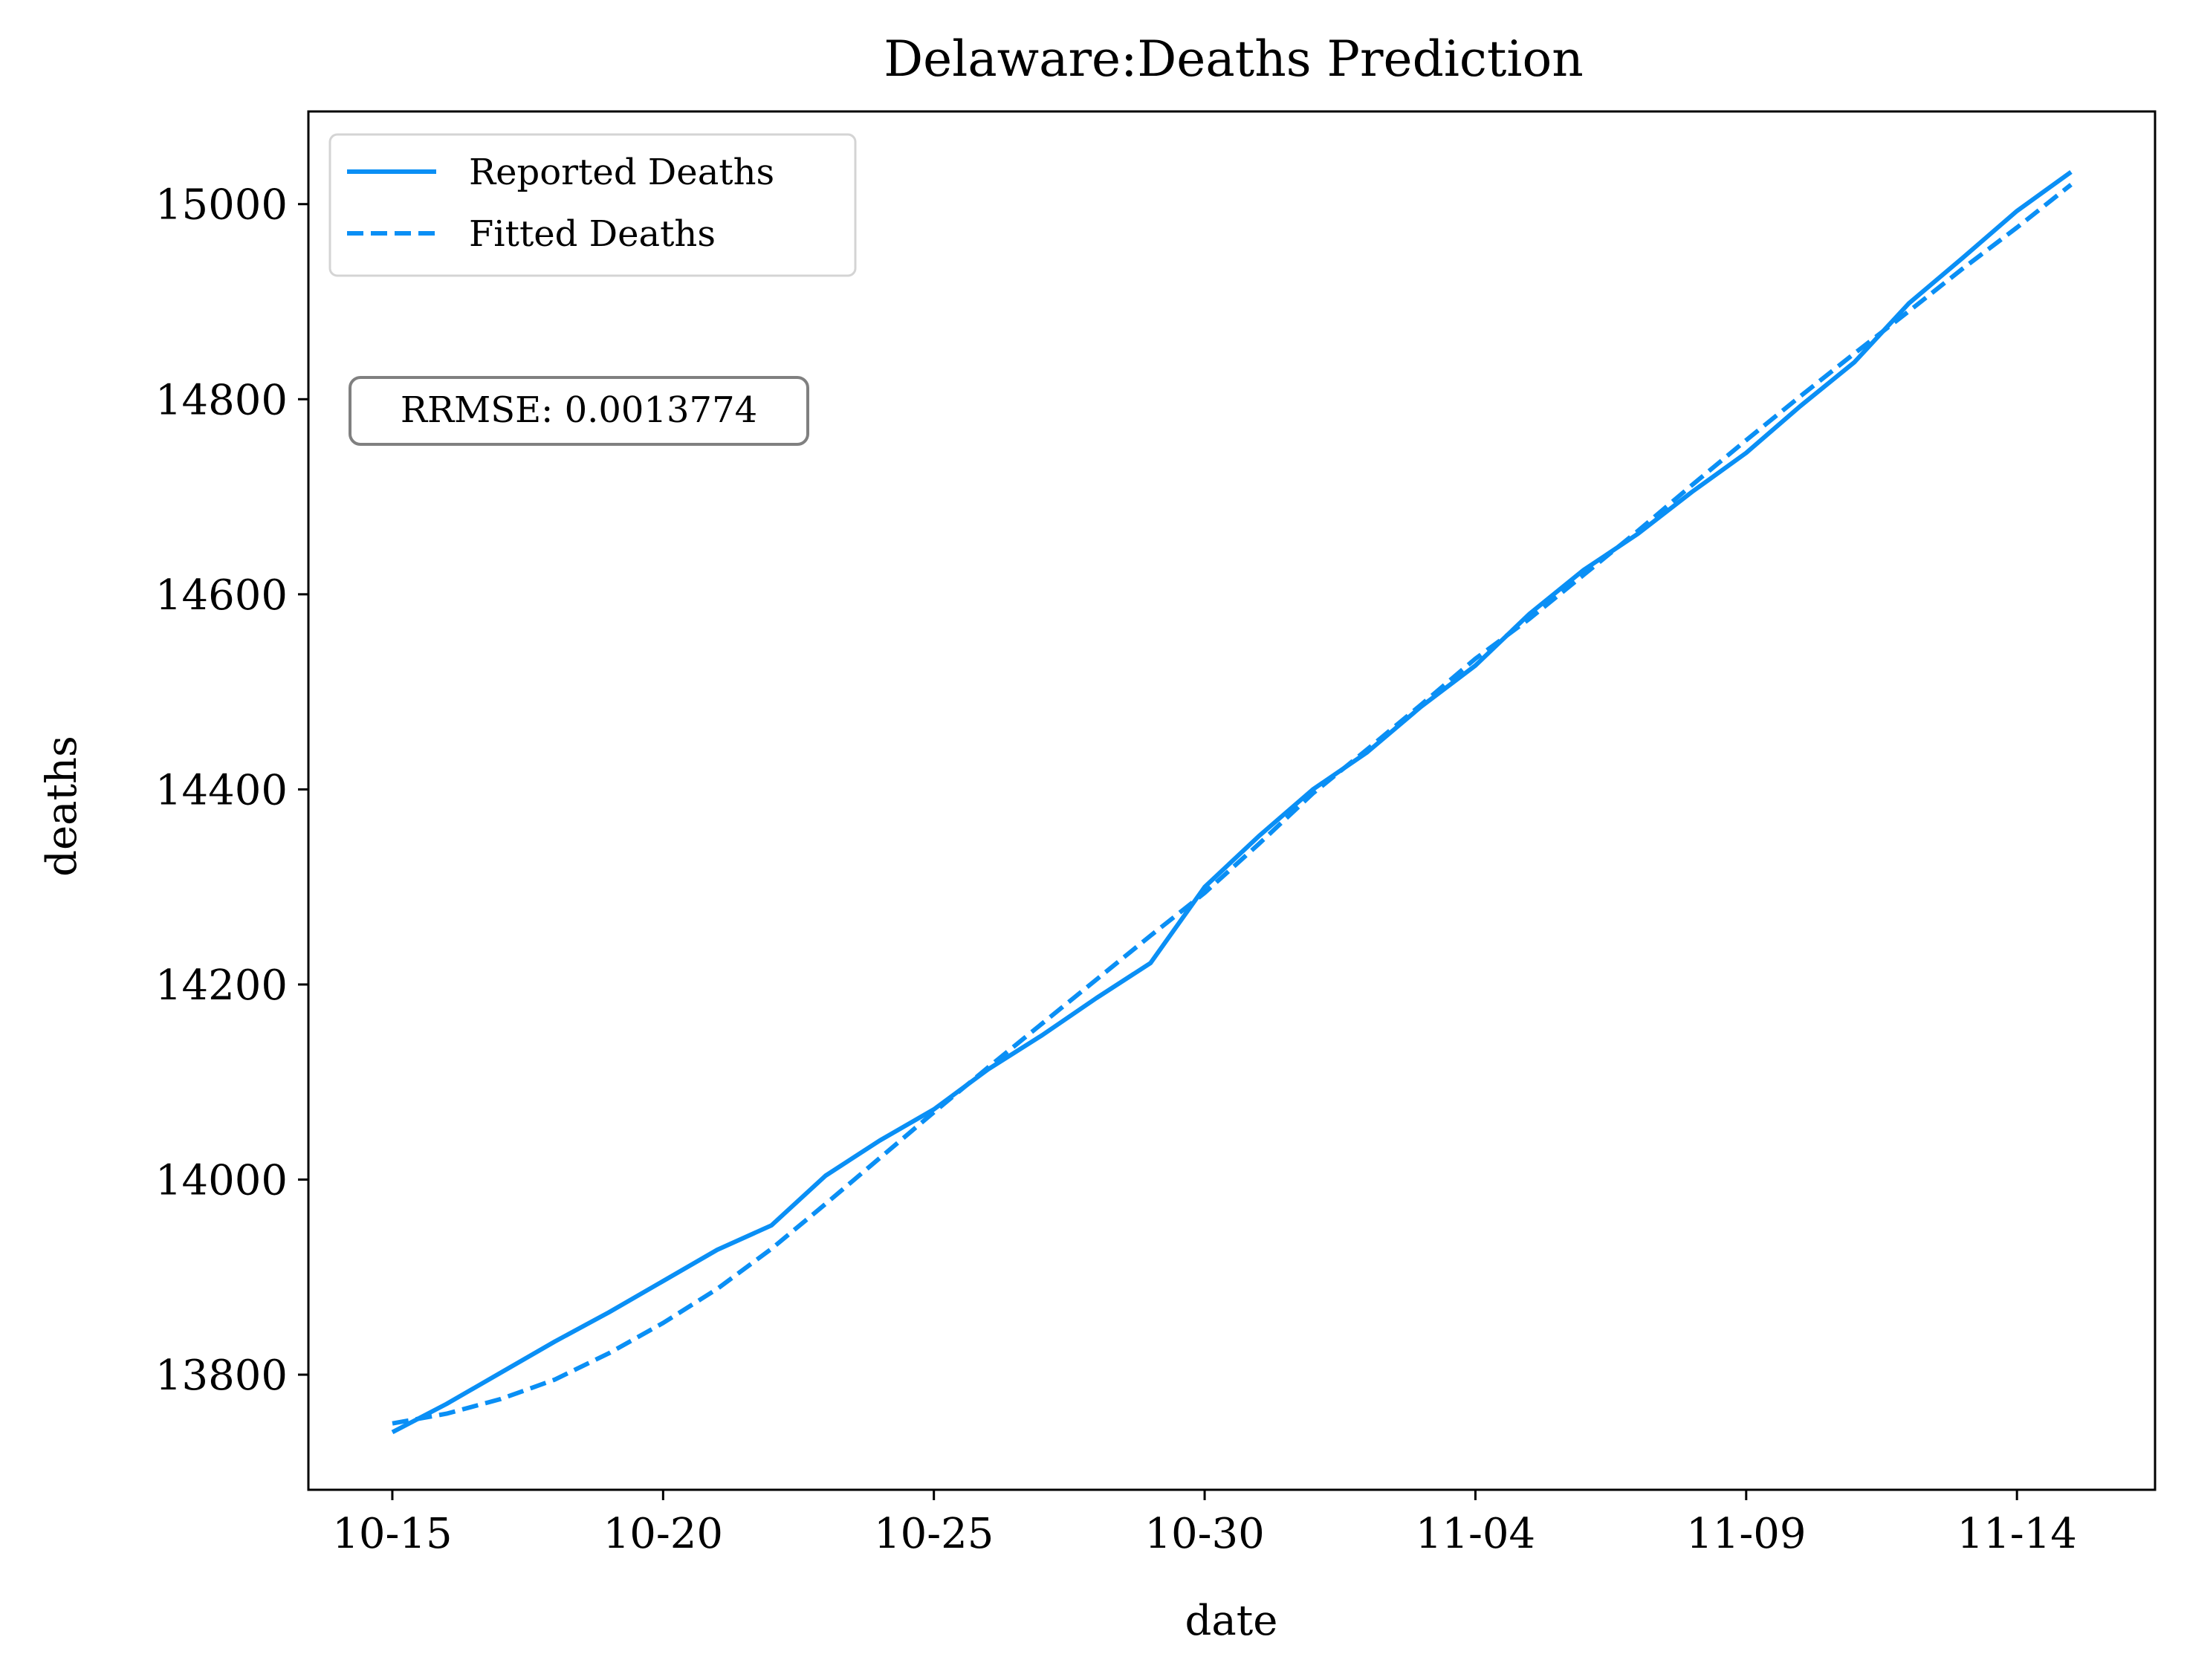 Image resolution: width=2187 pixels, height=1680 pixels. What do you see at coordinates (221, 400) in the screenshot?
I see `y-tick-label: 14800` at bounding box center [221, 400].